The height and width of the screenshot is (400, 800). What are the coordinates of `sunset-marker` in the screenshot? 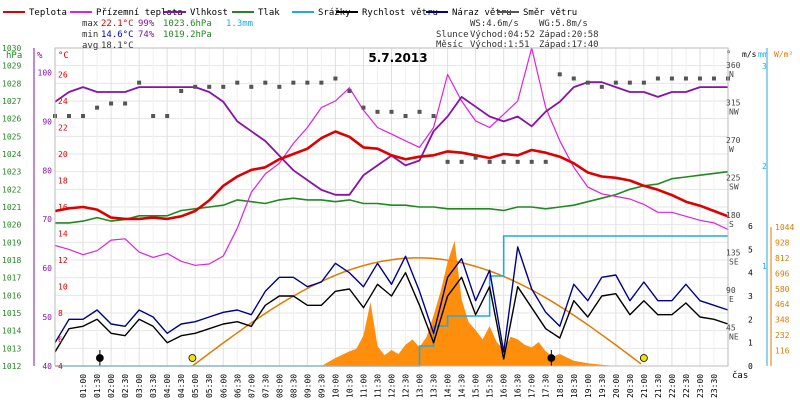 It's located at (643, 358).